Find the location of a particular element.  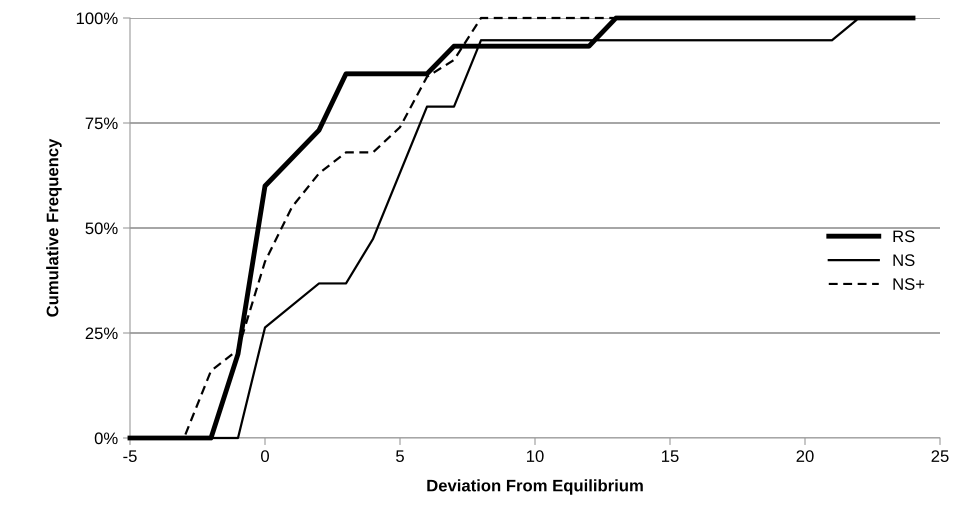

x-tick-label: 15 is located at coordinates (670, 456).